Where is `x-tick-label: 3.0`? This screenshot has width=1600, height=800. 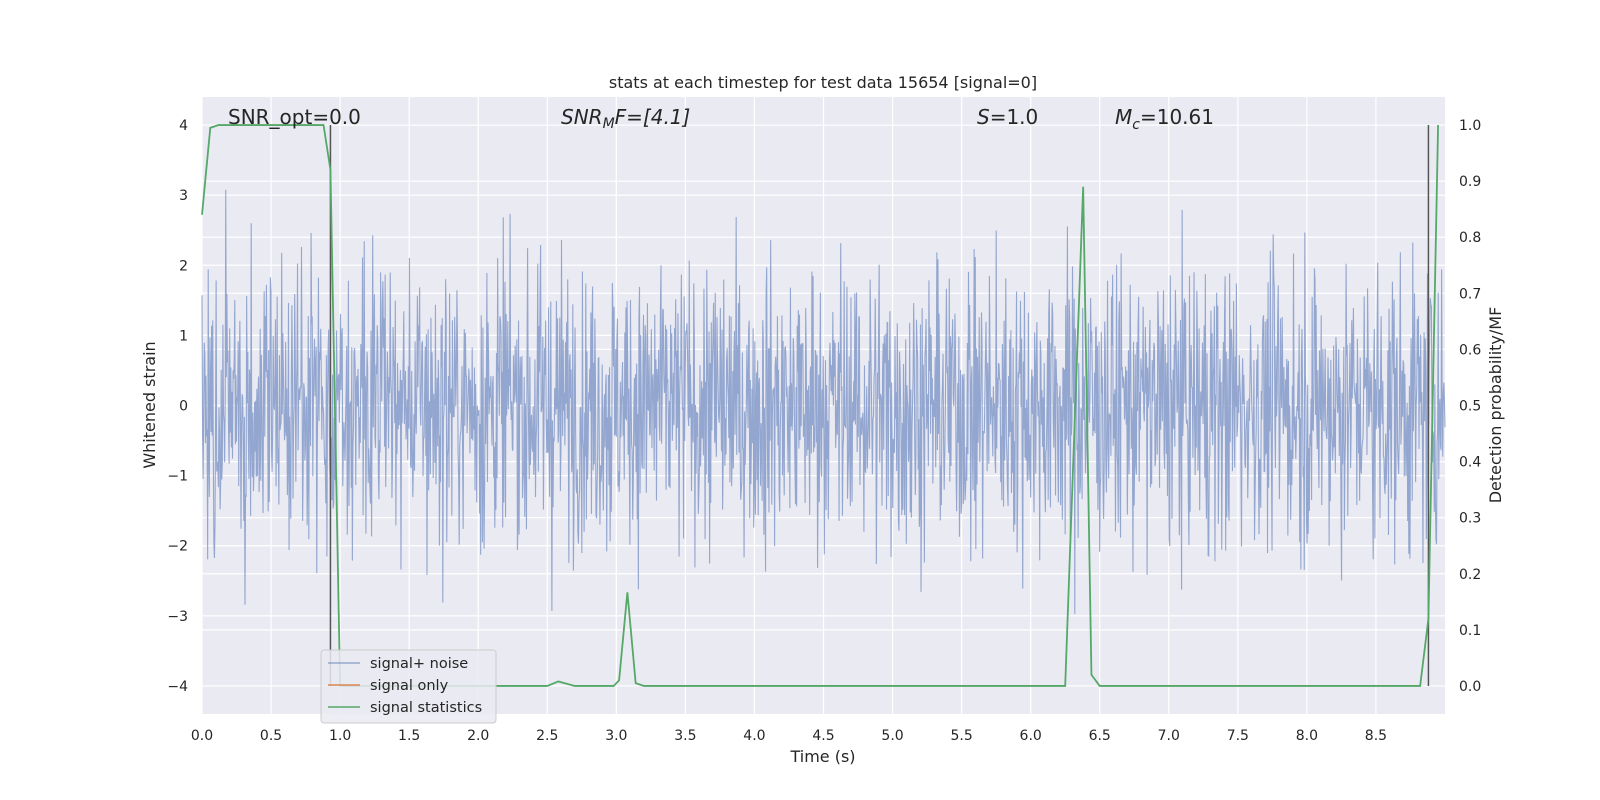 x-tick-label: 3.0 is located at coordinates (616, 736).